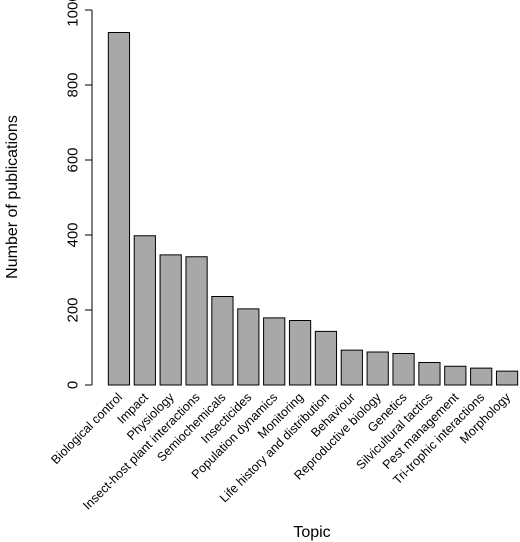  What do you see at coordinates (73, 159) in the screenshot?
I see `y-tick-label: 600` at bounding box center [73, 159].